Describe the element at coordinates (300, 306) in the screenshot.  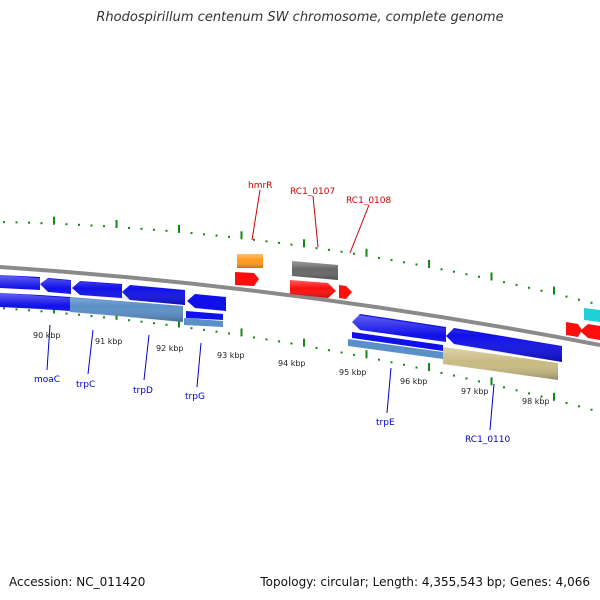
I see `backbone-strand` at that location.